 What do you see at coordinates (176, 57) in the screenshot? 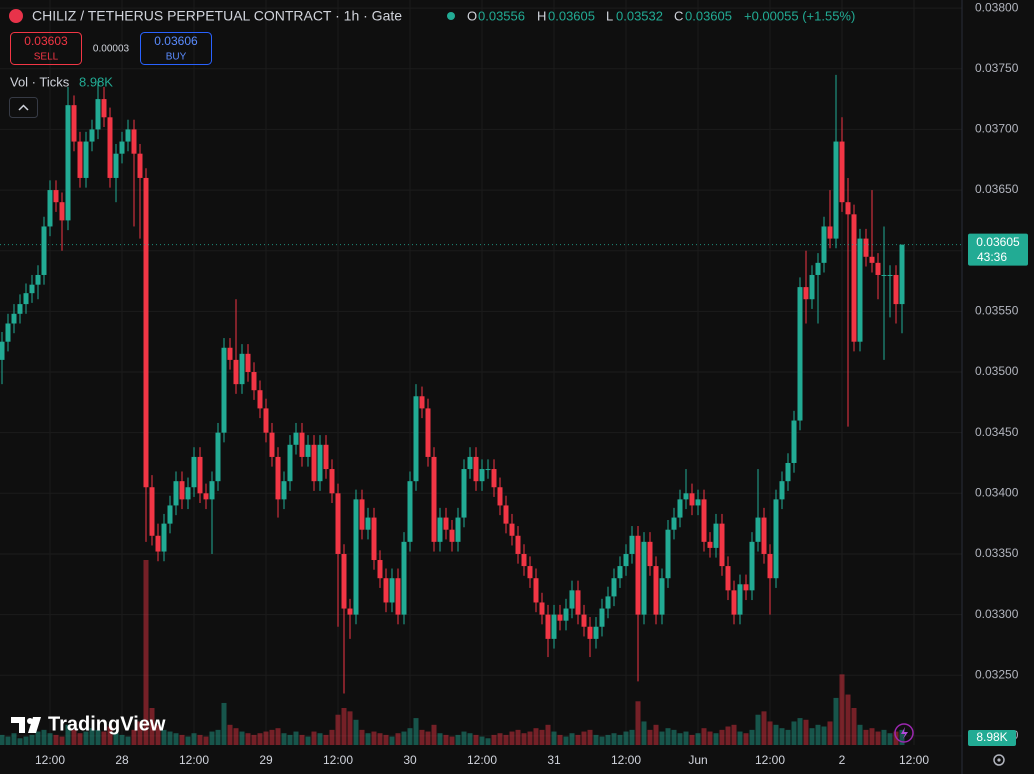
I see `buy-label: BUY` at bounding box center [176, 57].